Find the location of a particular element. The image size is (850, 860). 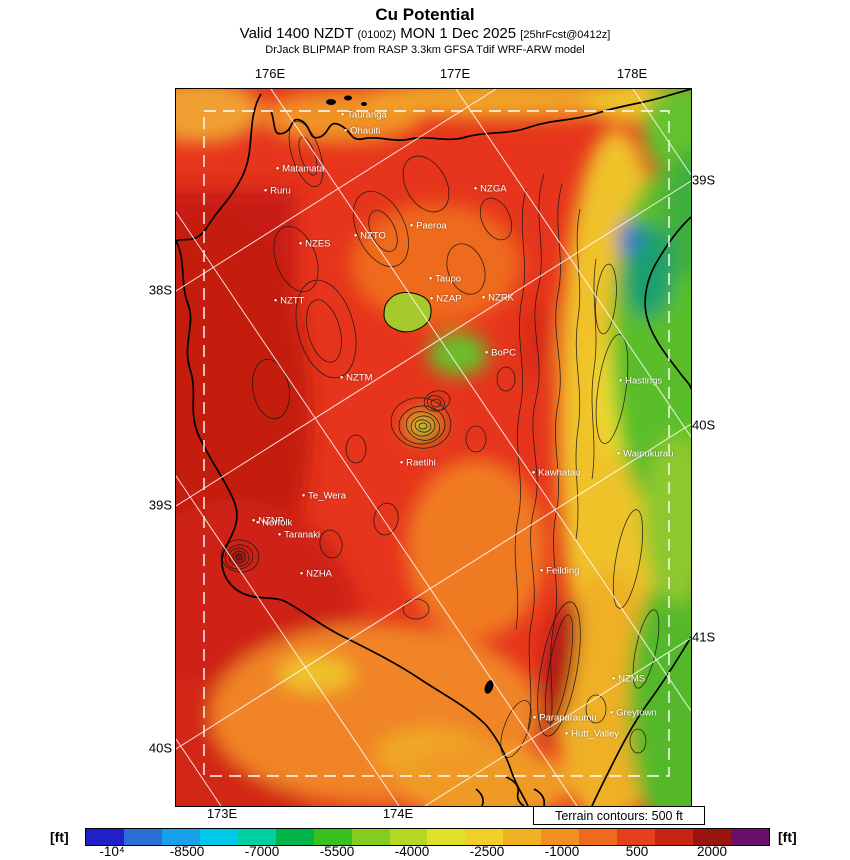

axis-label-top: 177E is located at coordinates (455, 73).